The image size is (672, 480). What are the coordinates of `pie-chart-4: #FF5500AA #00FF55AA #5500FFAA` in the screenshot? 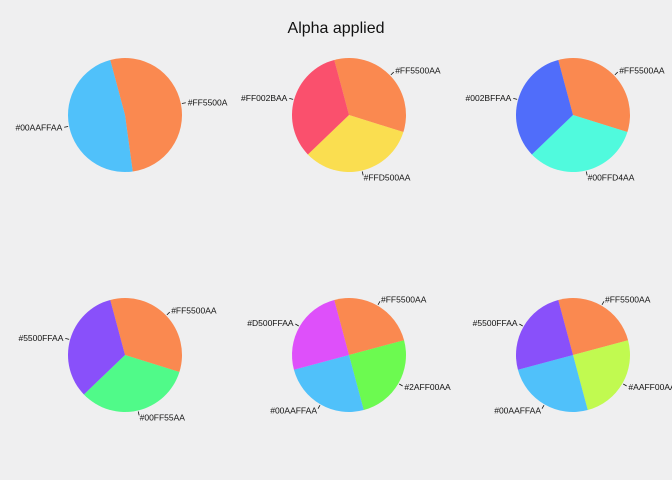 It's located at (117, 359).